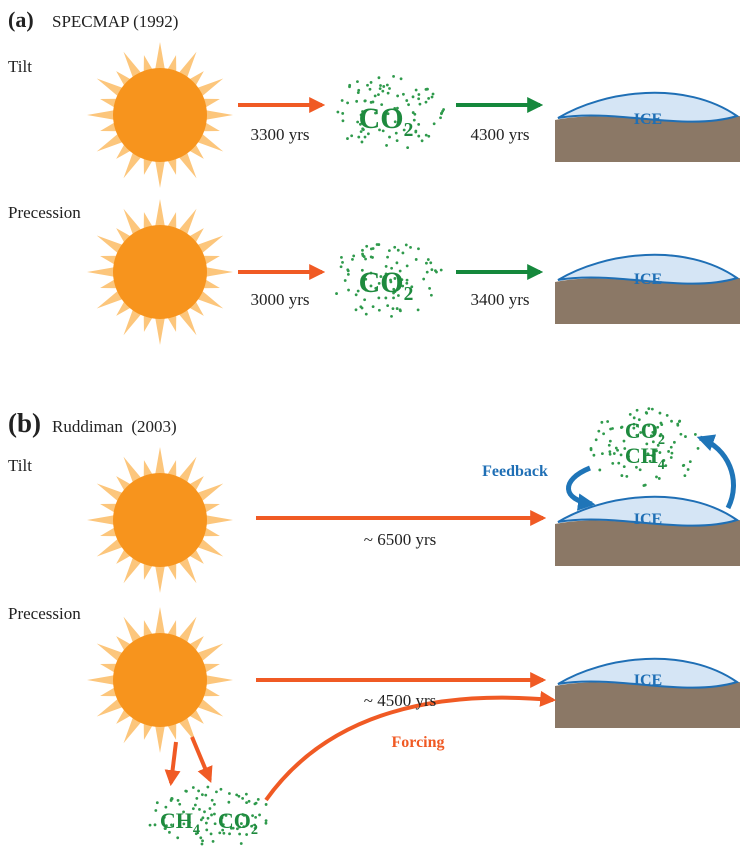  I want to click on sun-rays, so click(160, 680).